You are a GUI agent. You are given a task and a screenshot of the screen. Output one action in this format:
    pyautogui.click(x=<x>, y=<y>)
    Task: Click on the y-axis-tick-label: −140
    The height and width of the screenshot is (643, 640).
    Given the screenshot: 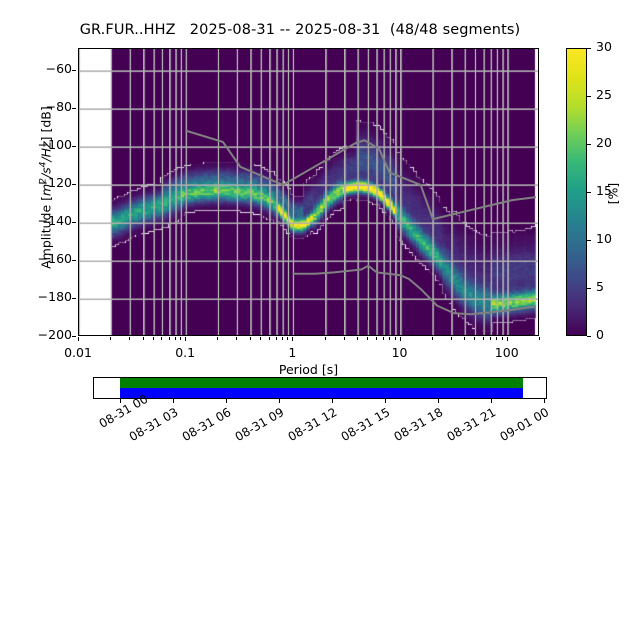 What is the action you would take?
    pyautogui.click(x=54, y=220)
    